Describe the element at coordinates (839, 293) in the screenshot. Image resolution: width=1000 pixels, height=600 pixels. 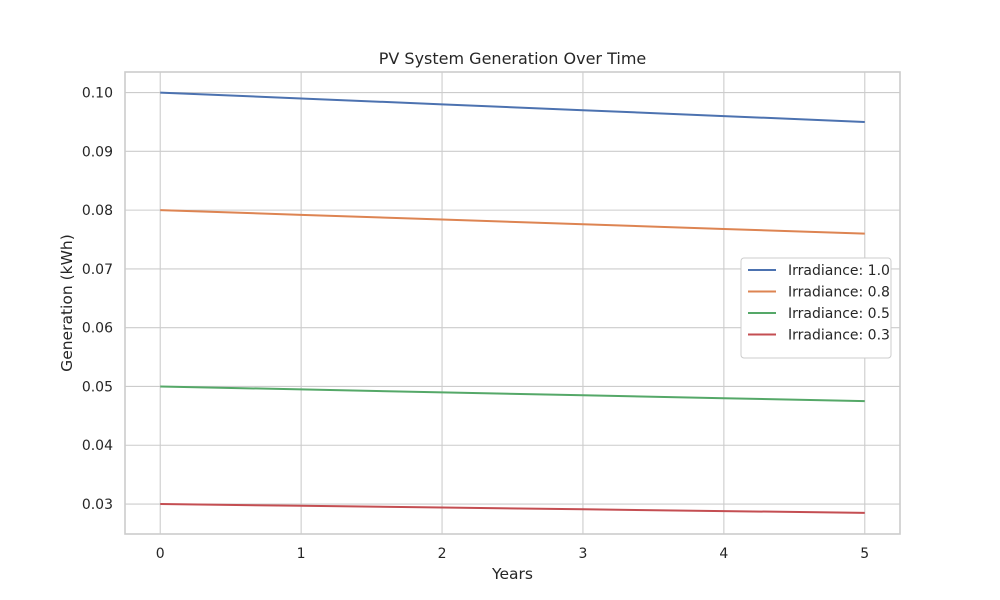
I see `legend-label: Irradiance: 0.8` at that location.